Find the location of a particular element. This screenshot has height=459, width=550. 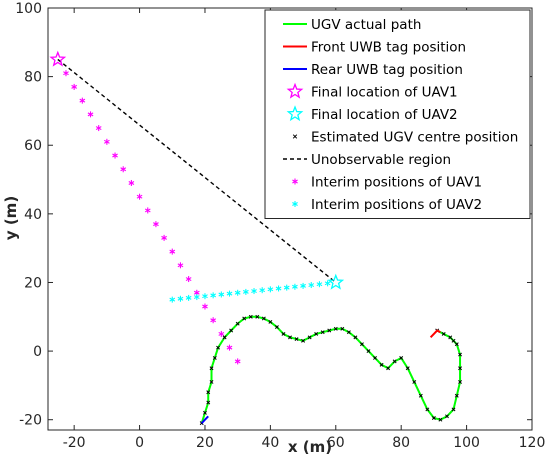

legend-entry-estimated-ugv-centre-position: Estimated UGV centre position is located at coordinates (405, 138).